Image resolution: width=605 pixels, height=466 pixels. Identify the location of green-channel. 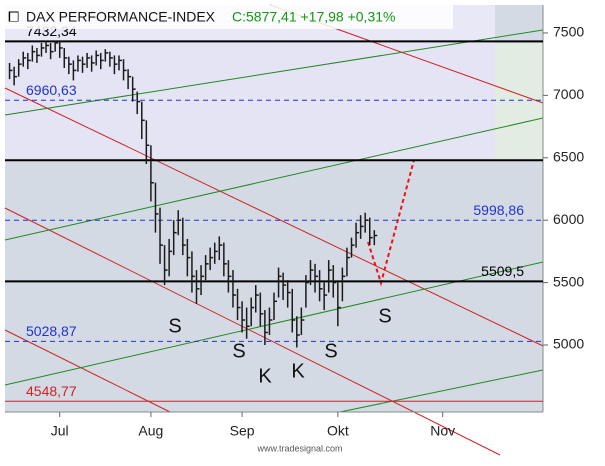
(441, 391).